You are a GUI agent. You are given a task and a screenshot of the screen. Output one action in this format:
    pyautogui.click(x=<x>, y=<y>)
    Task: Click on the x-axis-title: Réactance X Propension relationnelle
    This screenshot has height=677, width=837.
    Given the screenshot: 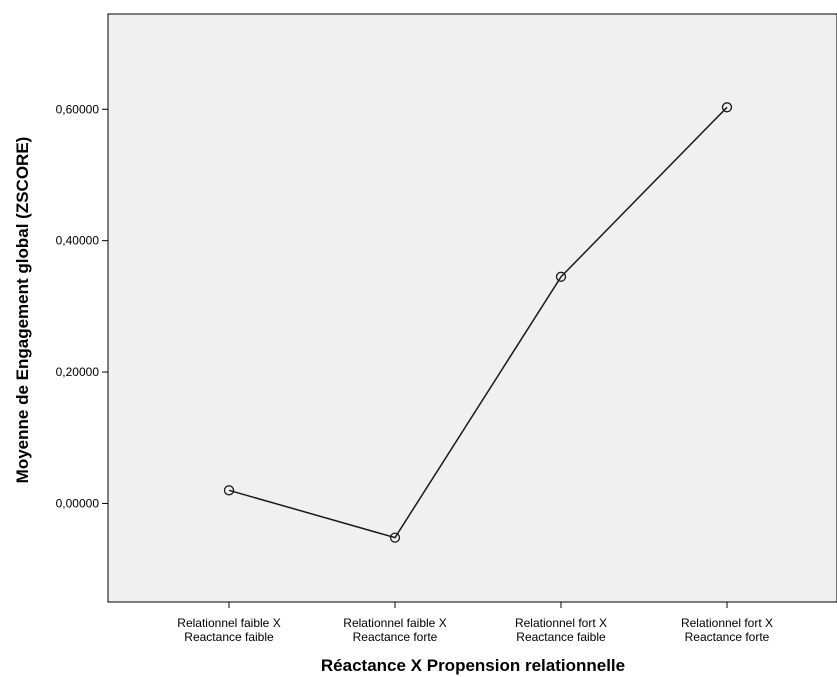 What is the action you would take?
    pyautogui.click(x=473, y=665)
    